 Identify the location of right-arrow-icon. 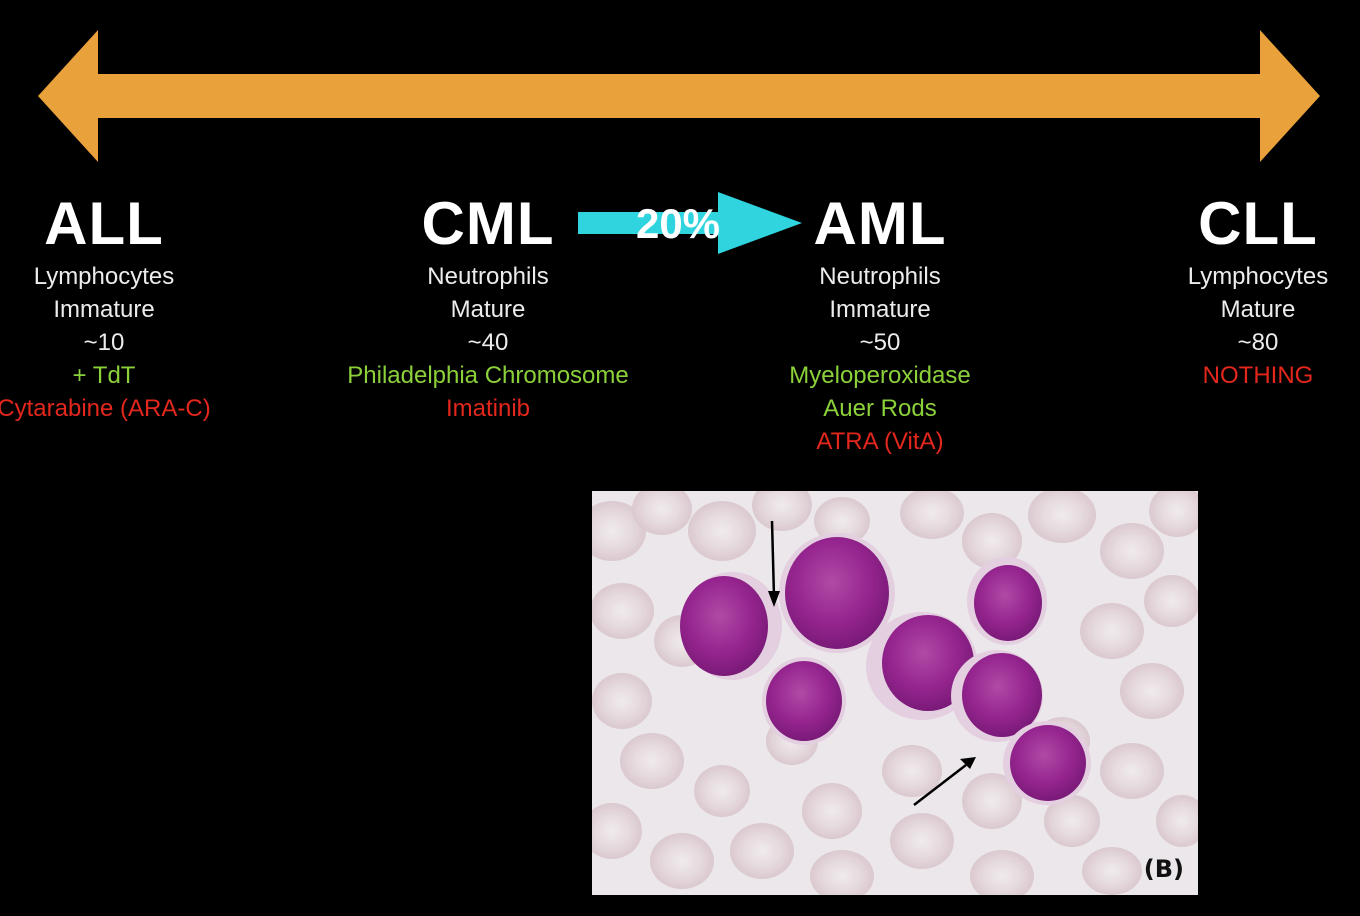
(690, 223).